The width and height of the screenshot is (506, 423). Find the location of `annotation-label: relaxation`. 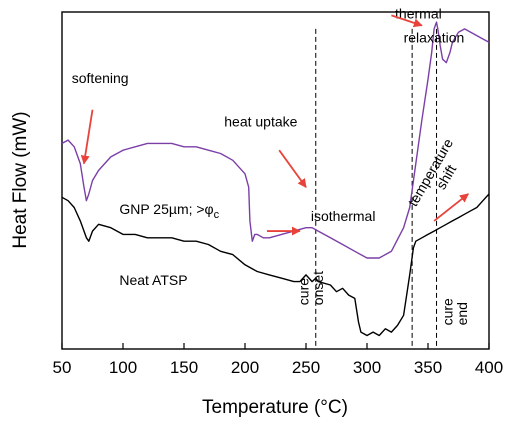

annotation-label: relaxation is located at coordinates (434, 37).